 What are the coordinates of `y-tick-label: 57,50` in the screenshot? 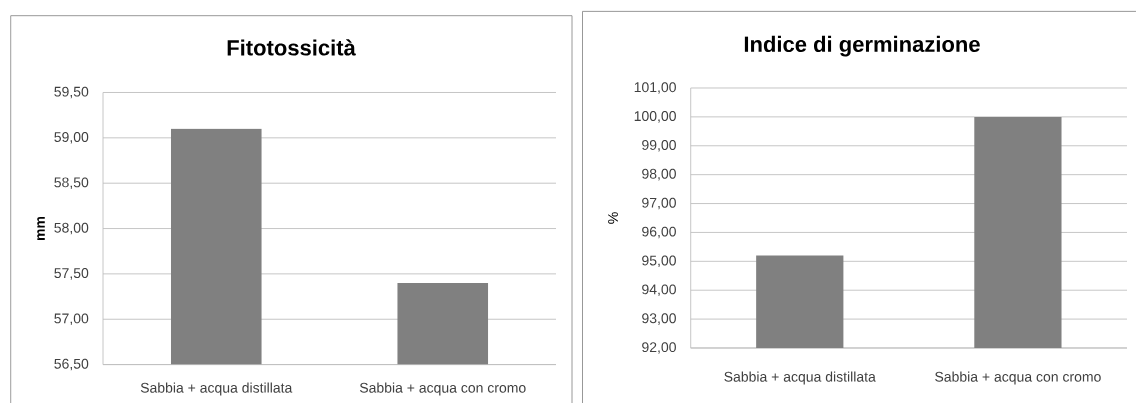 It's located at (71, 274).